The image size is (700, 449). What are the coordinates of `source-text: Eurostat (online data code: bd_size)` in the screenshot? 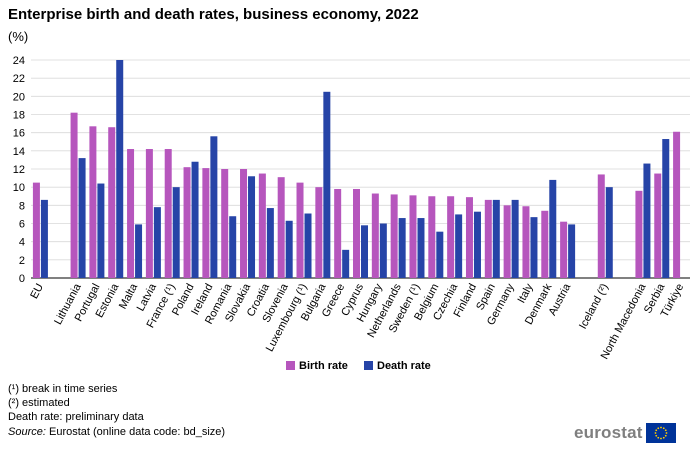 It's located at (137, 432).